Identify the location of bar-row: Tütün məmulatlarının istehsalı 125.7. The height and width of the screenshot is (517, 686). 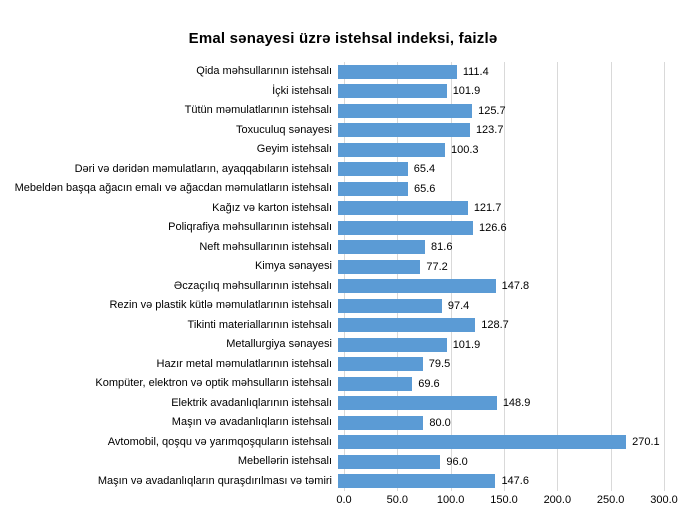
(343, 111).